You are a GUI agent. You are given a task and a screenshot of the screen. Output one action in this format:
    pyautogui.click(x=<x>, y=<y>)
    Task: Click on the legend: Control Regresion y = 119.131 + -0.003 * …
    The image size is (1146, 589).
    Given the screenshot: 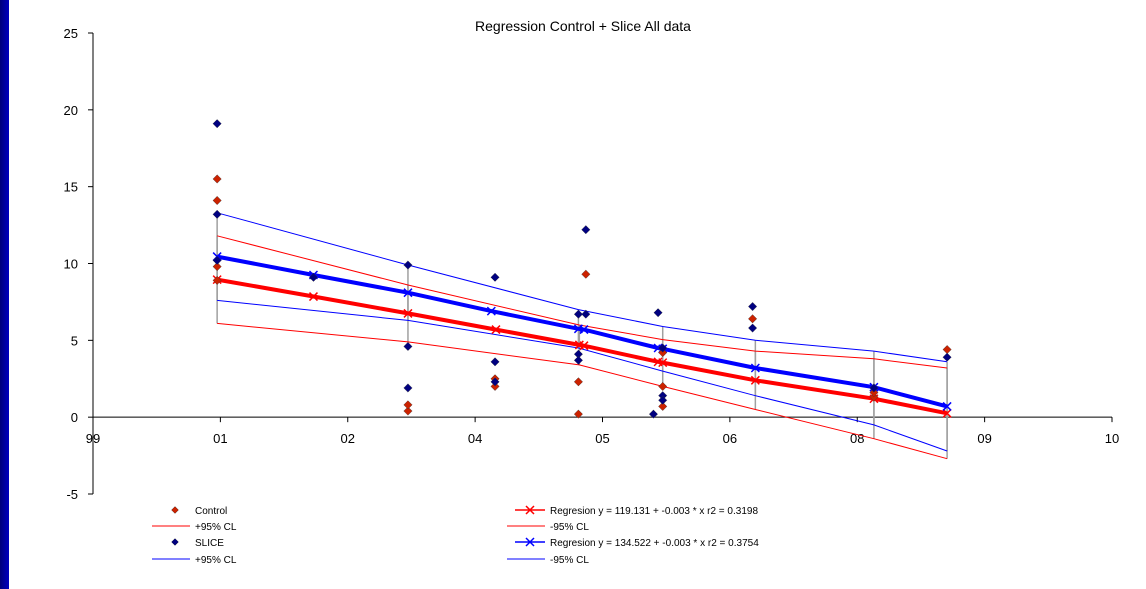 What is the action you would take?
    pyautogui.click(x=455, y=535)
    